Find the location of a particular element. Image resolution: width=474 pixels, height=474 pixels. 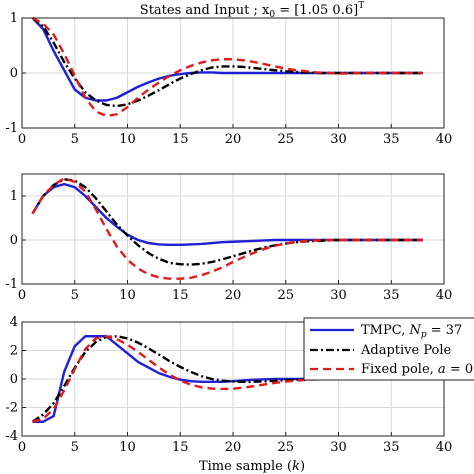

figure-title-subscript: 0 is located at coordinates (272, 15).